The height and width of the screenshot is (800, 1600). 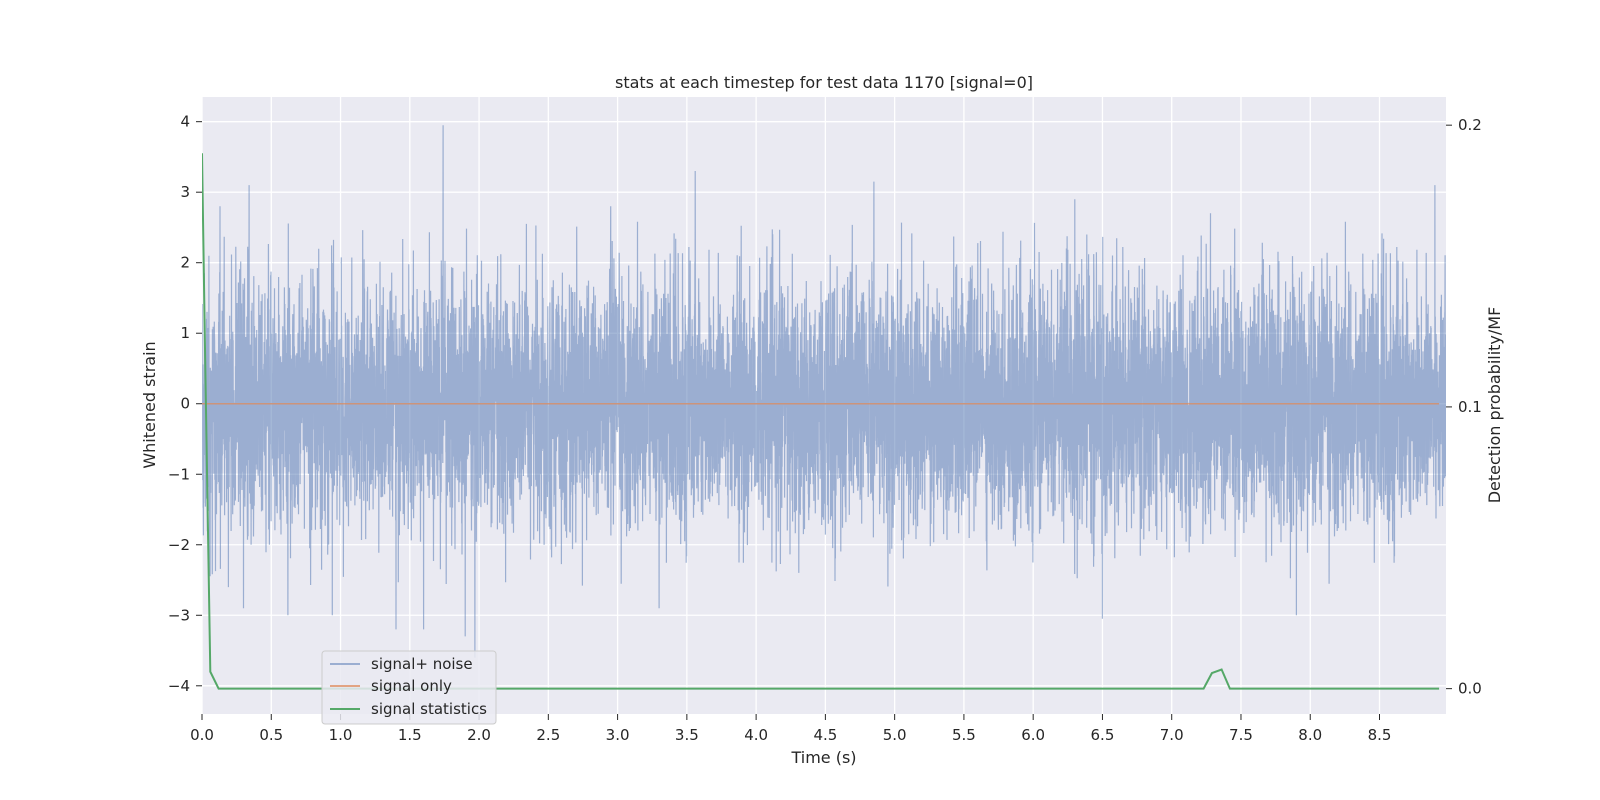 I want to click on y-axis-left: −4 −3 −2 −1 0 1 2 3 4, so click(x=185, y=404).